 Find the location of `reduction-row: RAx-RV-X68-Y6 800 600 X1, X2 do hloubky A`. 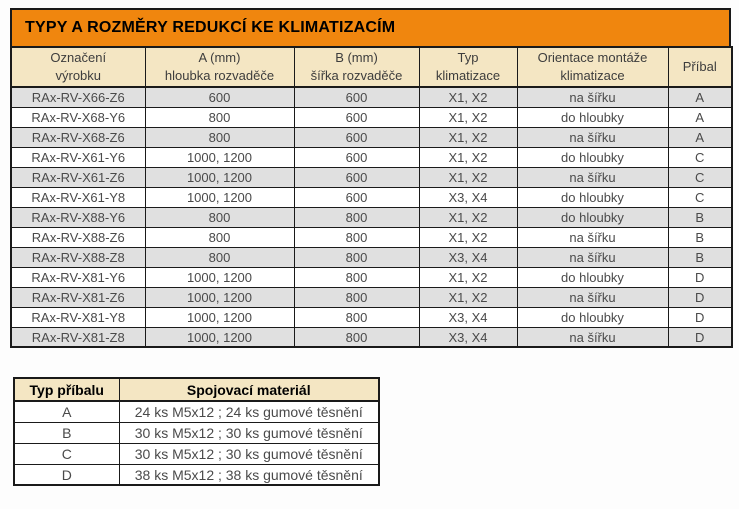

reduction-row: RAx-RV-X68-Y6 800 600 X1, X2 do hloubky A is located at coordinates (371, 117).